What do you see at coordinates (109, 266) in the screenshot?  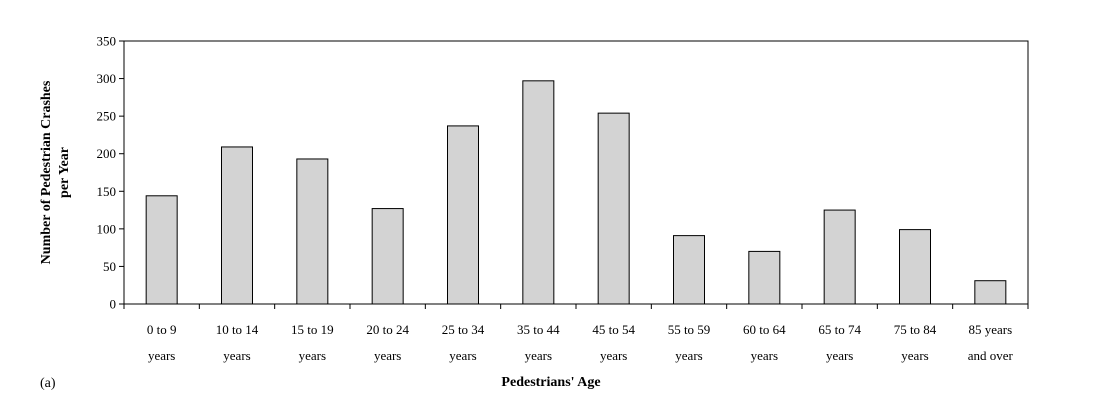 I see `y-tick-label: 50` at bounding box center [109, 266].